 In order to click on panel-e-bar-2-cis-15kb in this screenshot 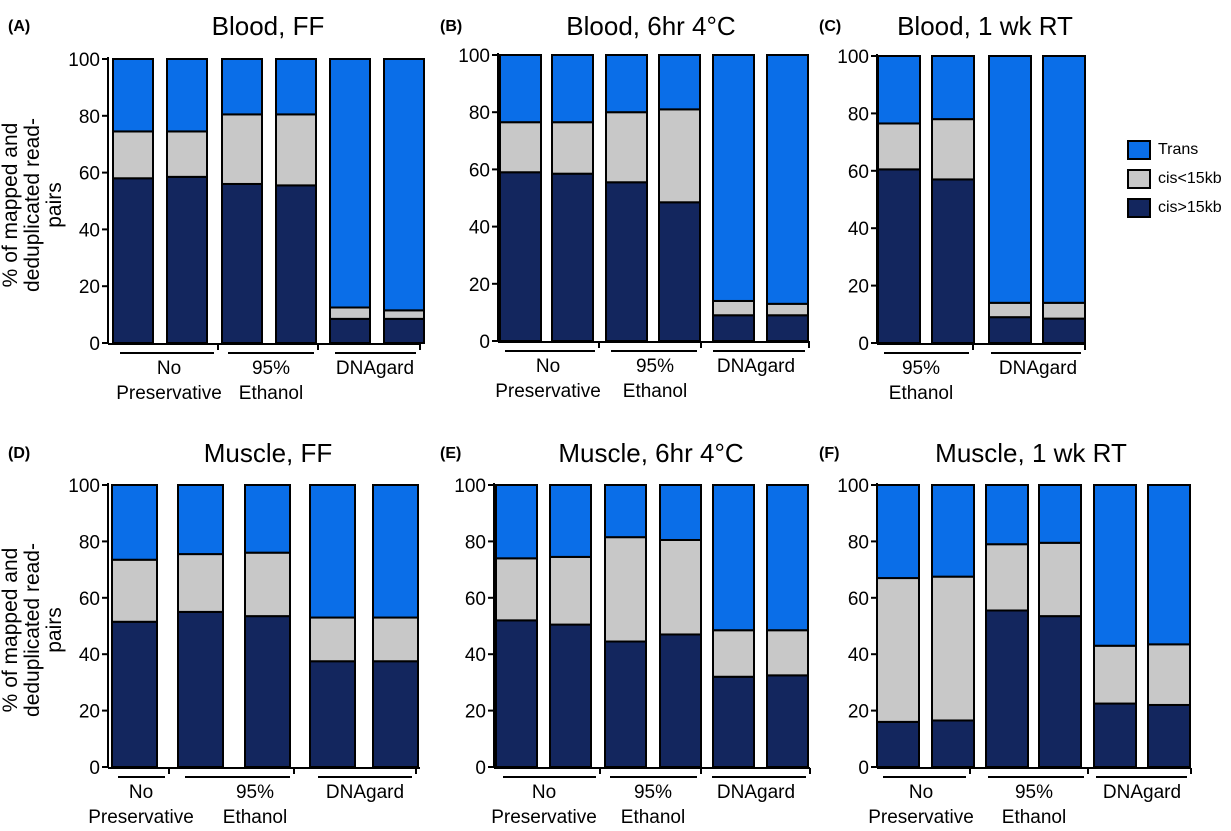, I will do `click(570, 590)`.